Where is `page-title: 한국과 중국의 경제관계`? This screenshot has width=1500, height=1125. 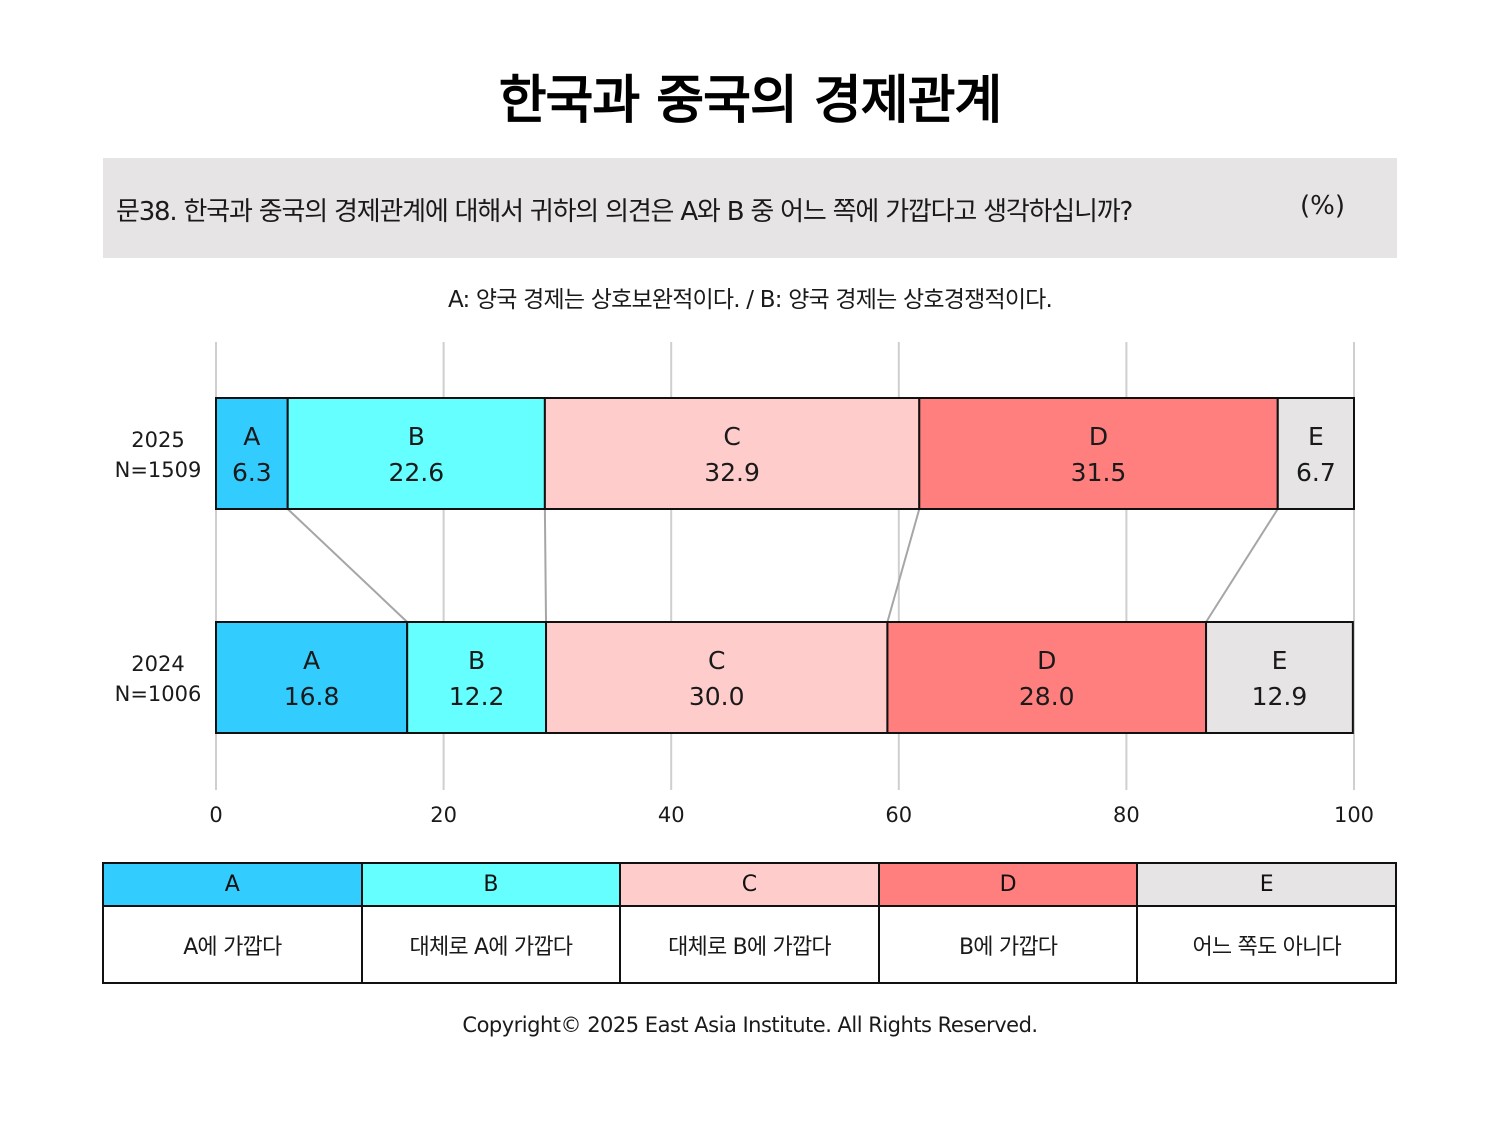 page-title: 한국과 중국의 경제관계 is located at coordinates (750, 101).